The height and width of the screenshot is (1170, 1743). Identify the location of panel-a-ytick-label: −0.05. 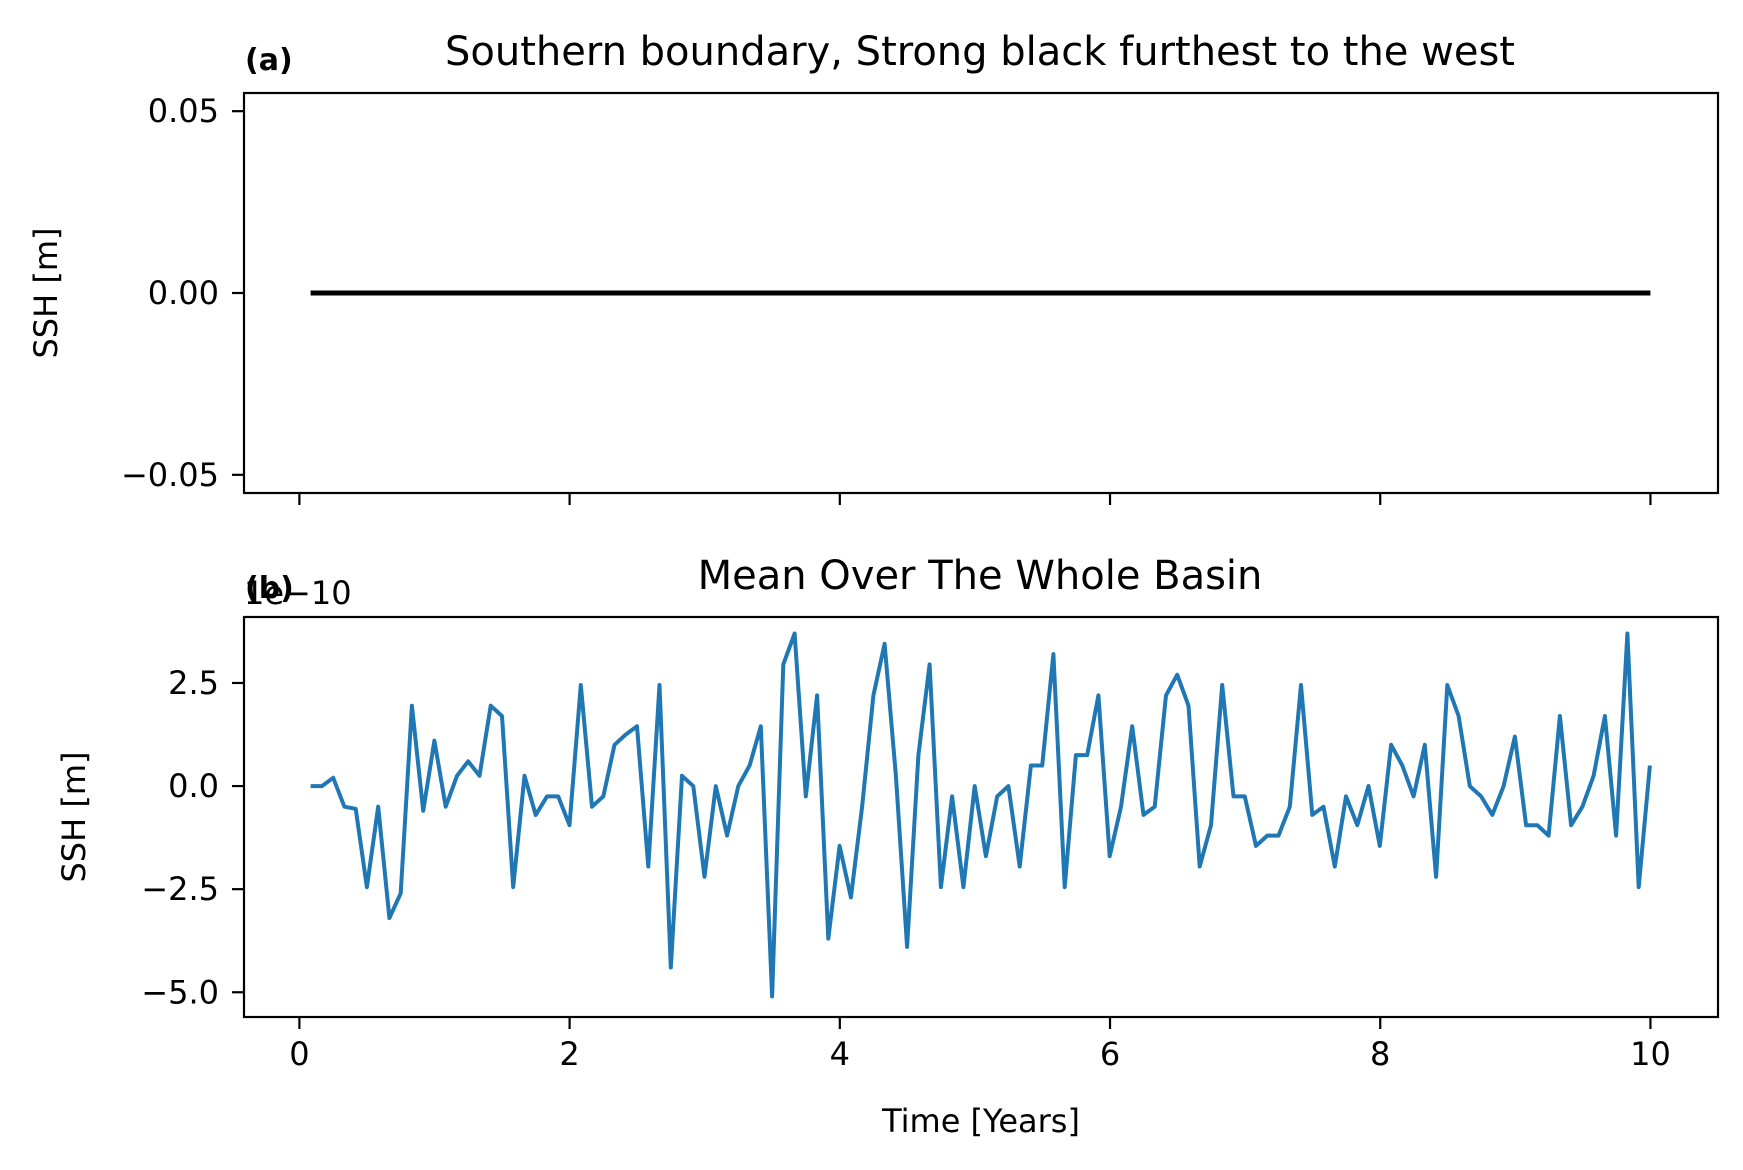
(170, 475).